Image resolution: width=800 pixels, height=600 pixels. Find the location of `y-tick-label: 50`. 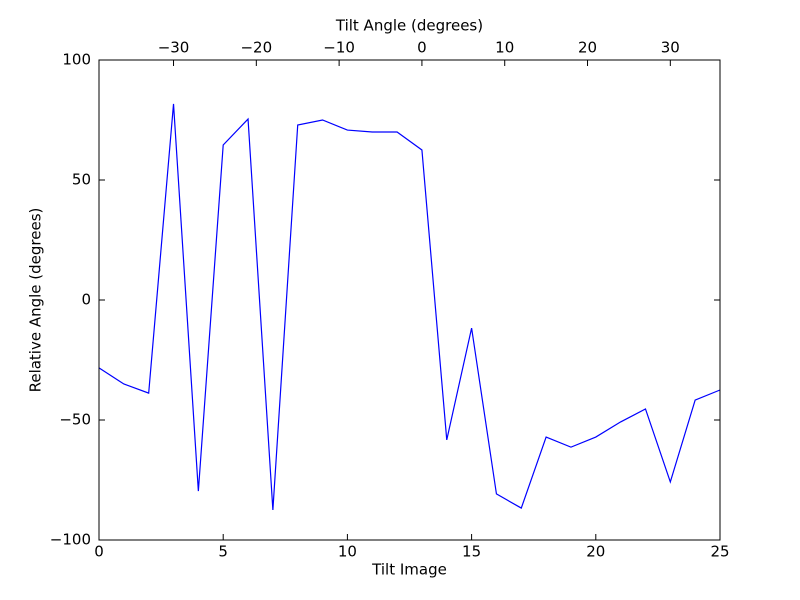

y-tick-label: 50 is located at coordinates (81, 180).